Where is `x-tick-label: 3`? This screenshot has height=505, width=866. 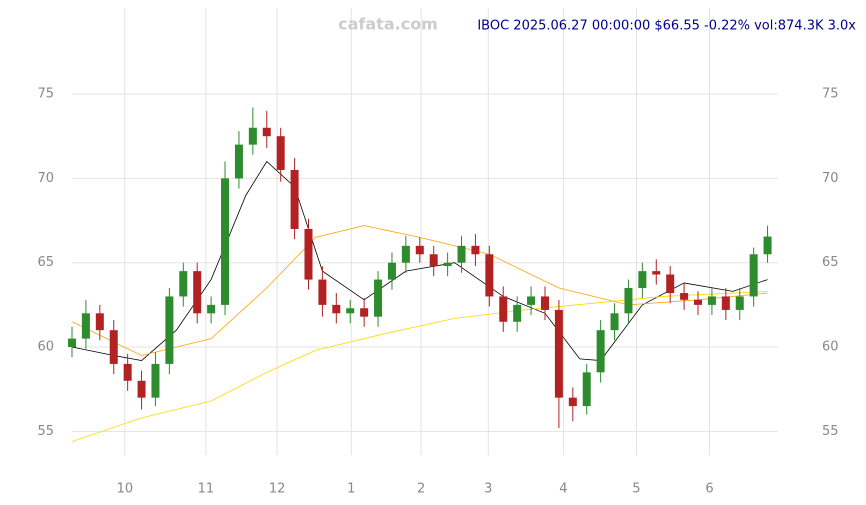
x-tick-label: 3 is located at coordinates (488, 489).